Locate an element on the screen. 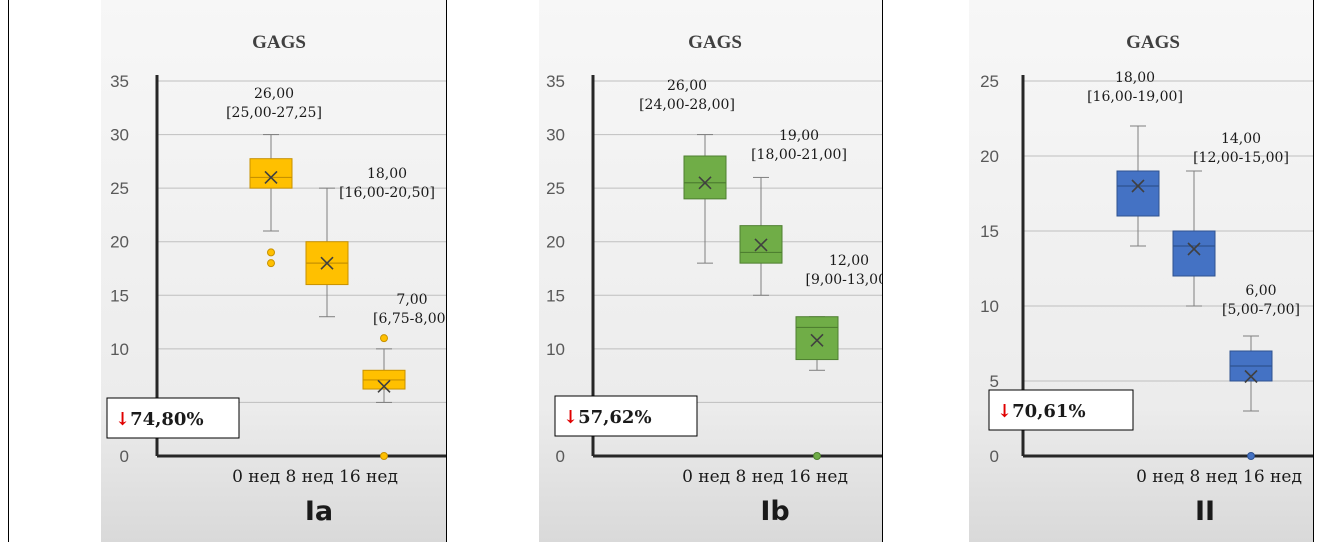  group-label: Ia is located at coordinates (319, 511).